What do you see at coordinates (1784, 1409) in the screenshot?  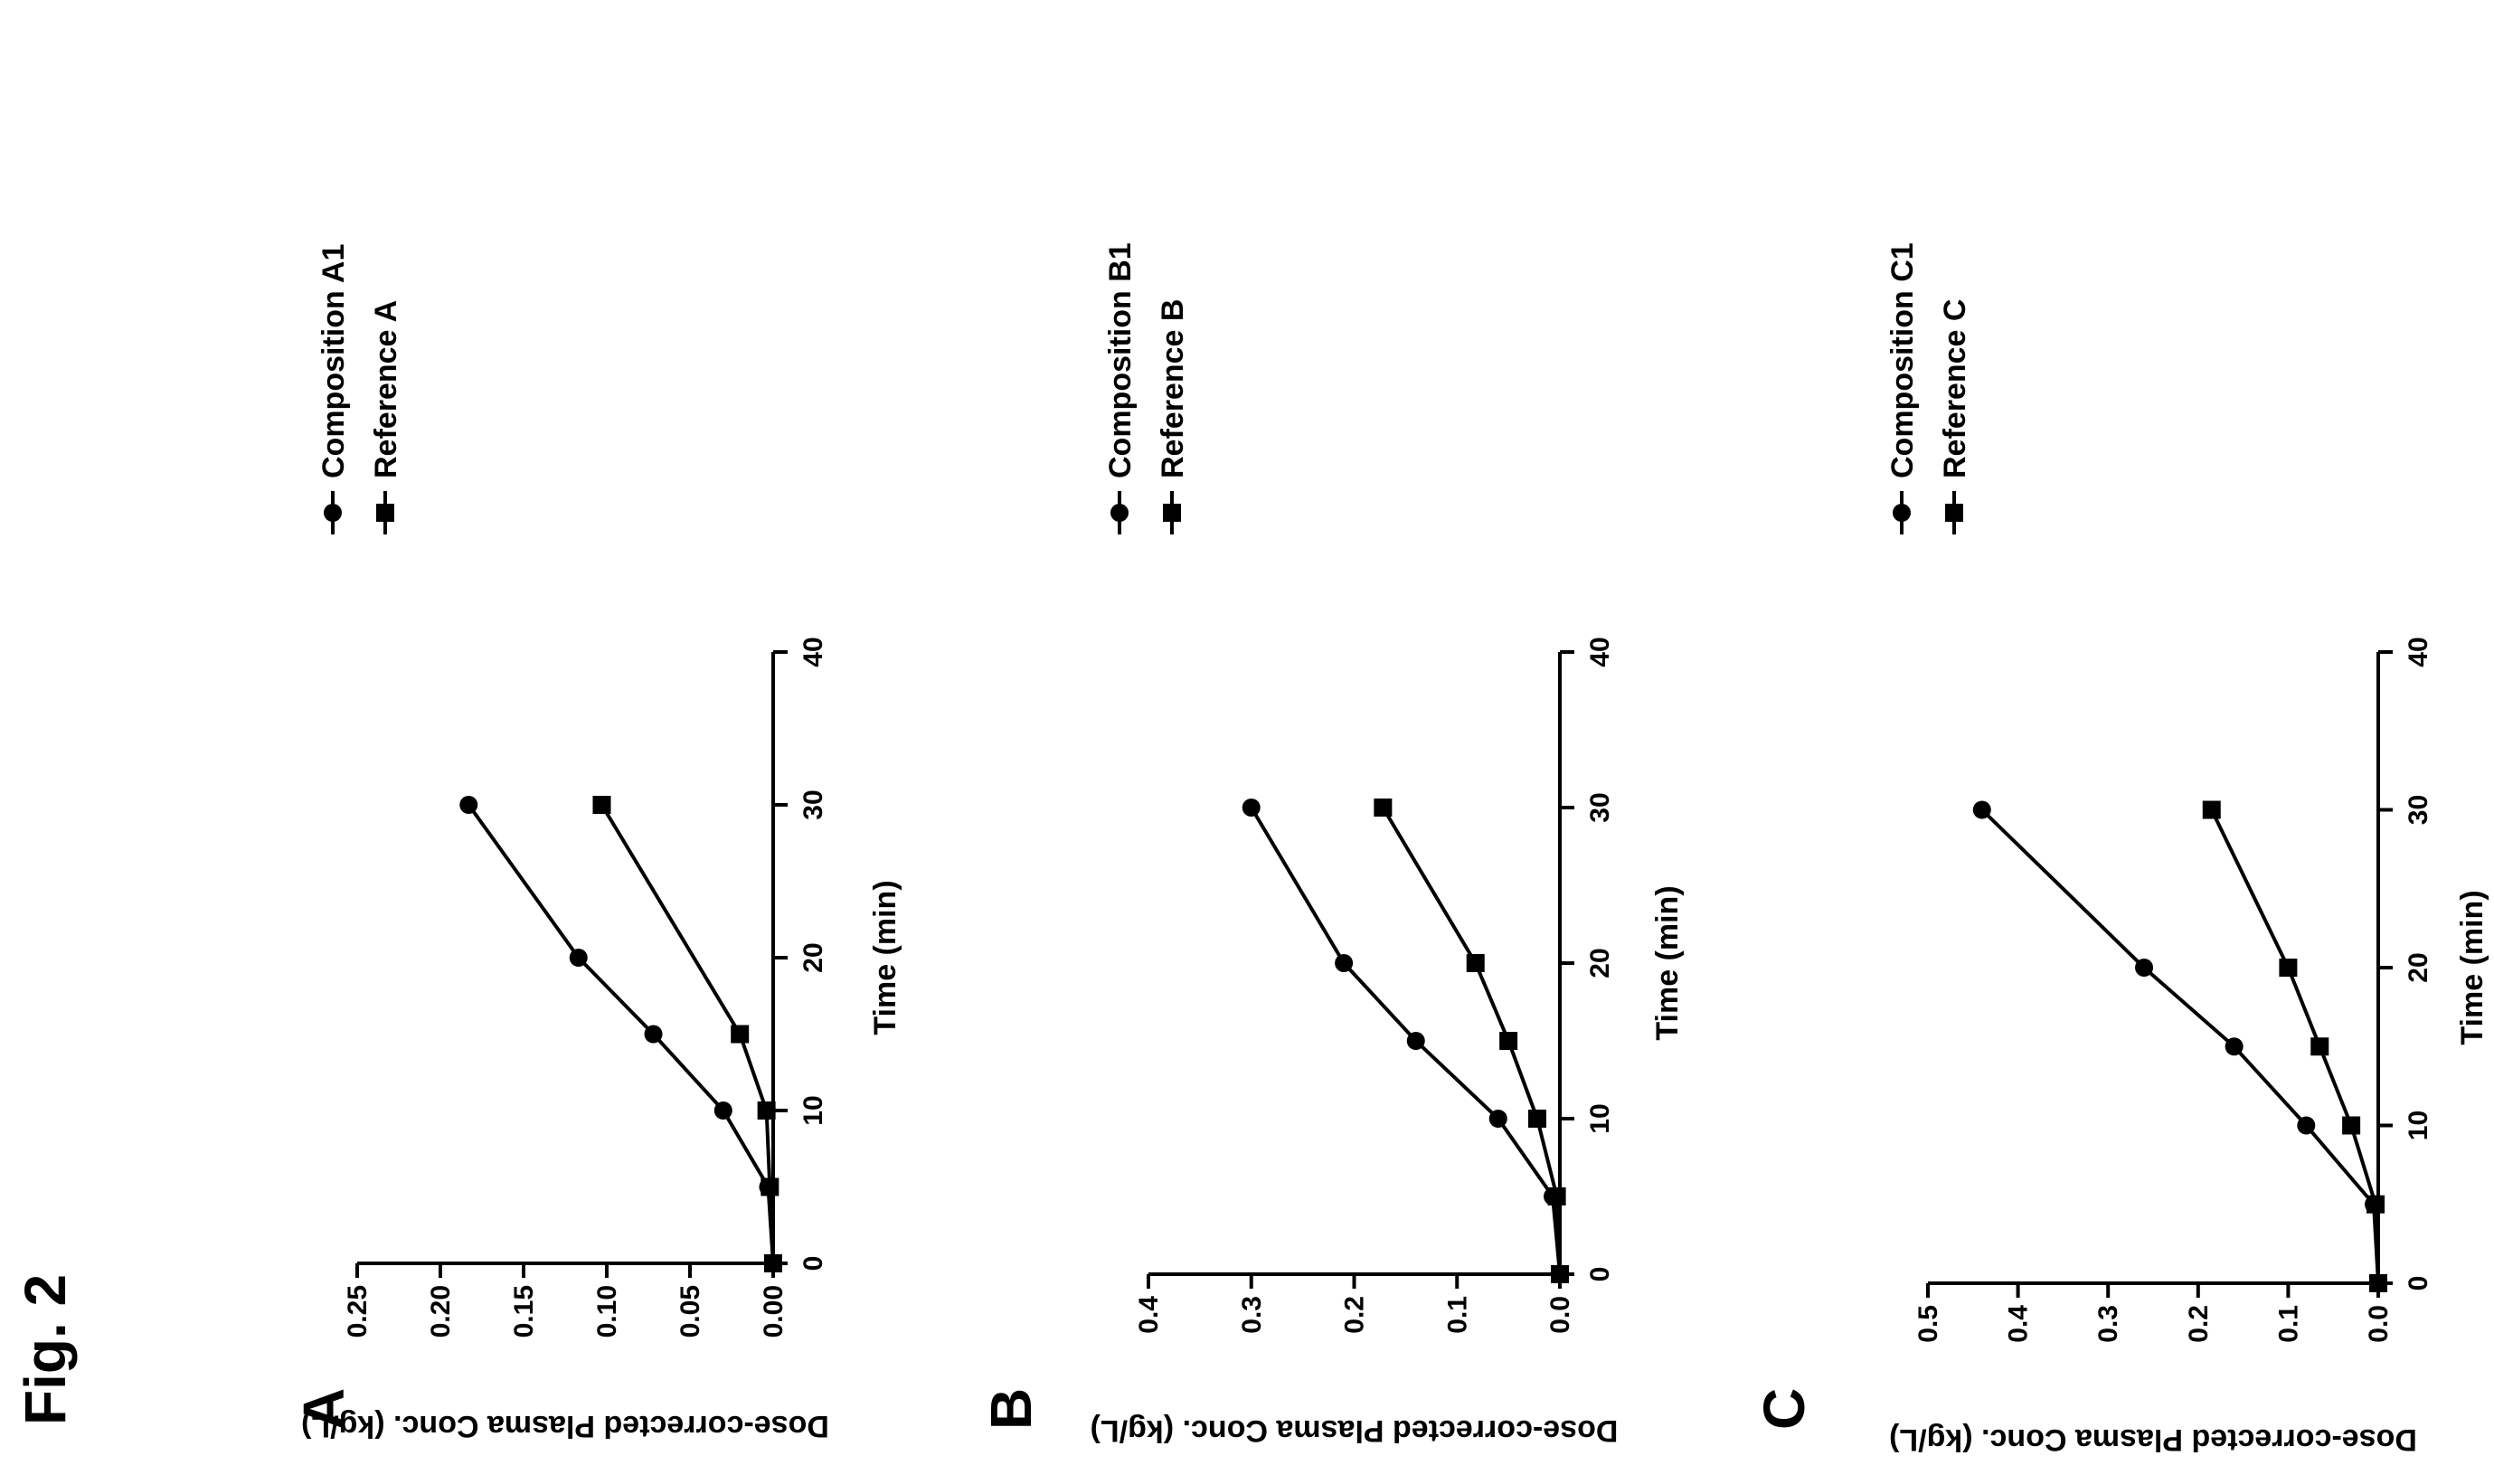 I see `panel-label: C` at bounding box center [1784, 1409].